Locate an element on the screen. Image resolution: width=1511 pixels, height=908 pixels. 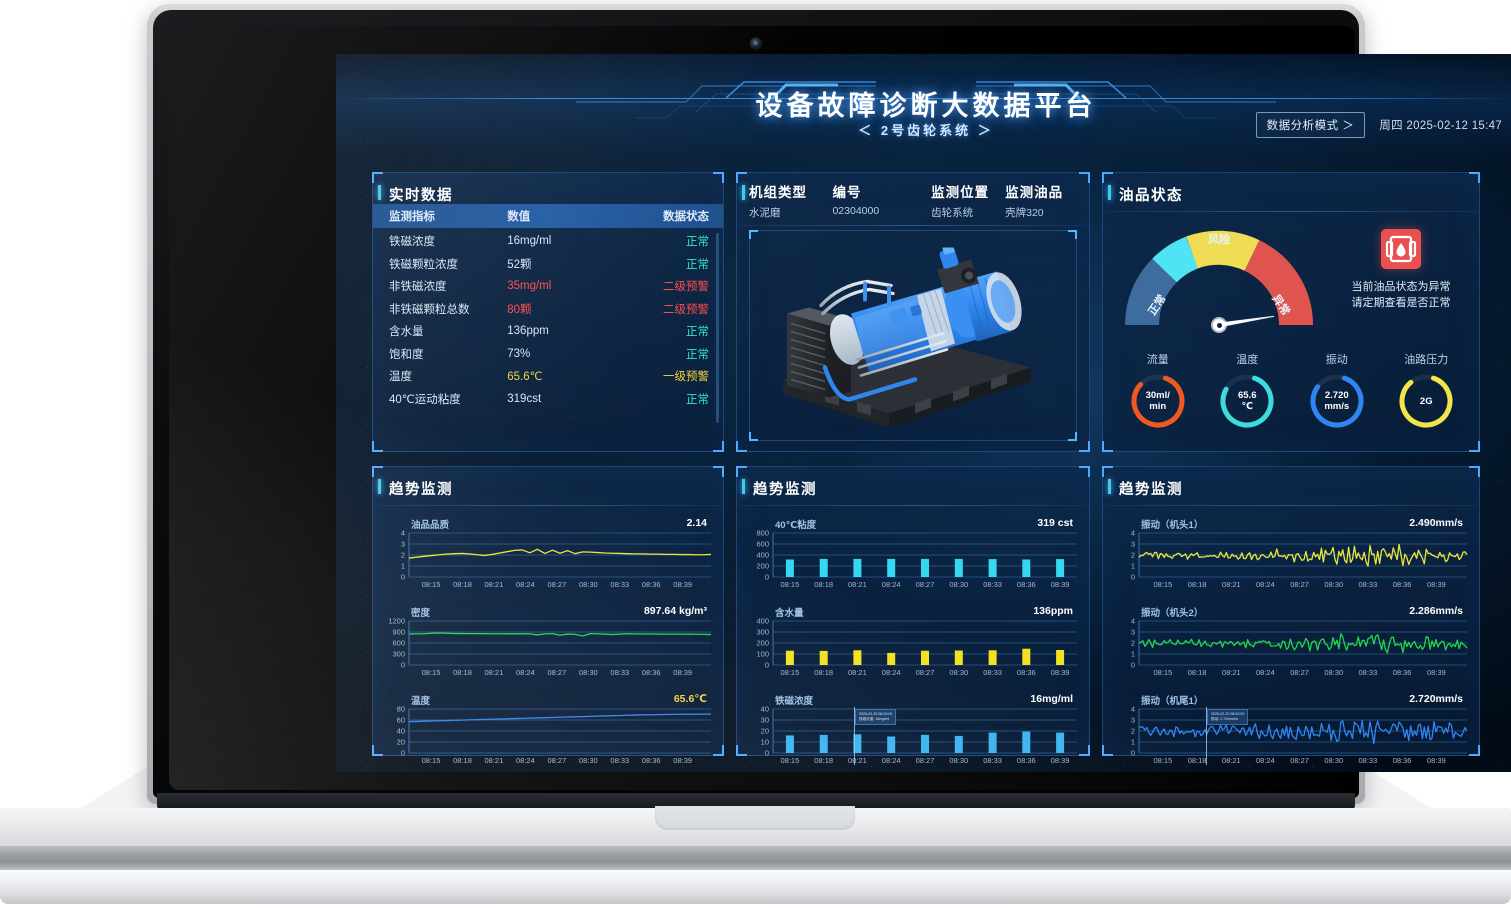
oil-alert-block: 当前油品状态为异常 请定期查看是否正常 is located at coordinates (1401, 270).